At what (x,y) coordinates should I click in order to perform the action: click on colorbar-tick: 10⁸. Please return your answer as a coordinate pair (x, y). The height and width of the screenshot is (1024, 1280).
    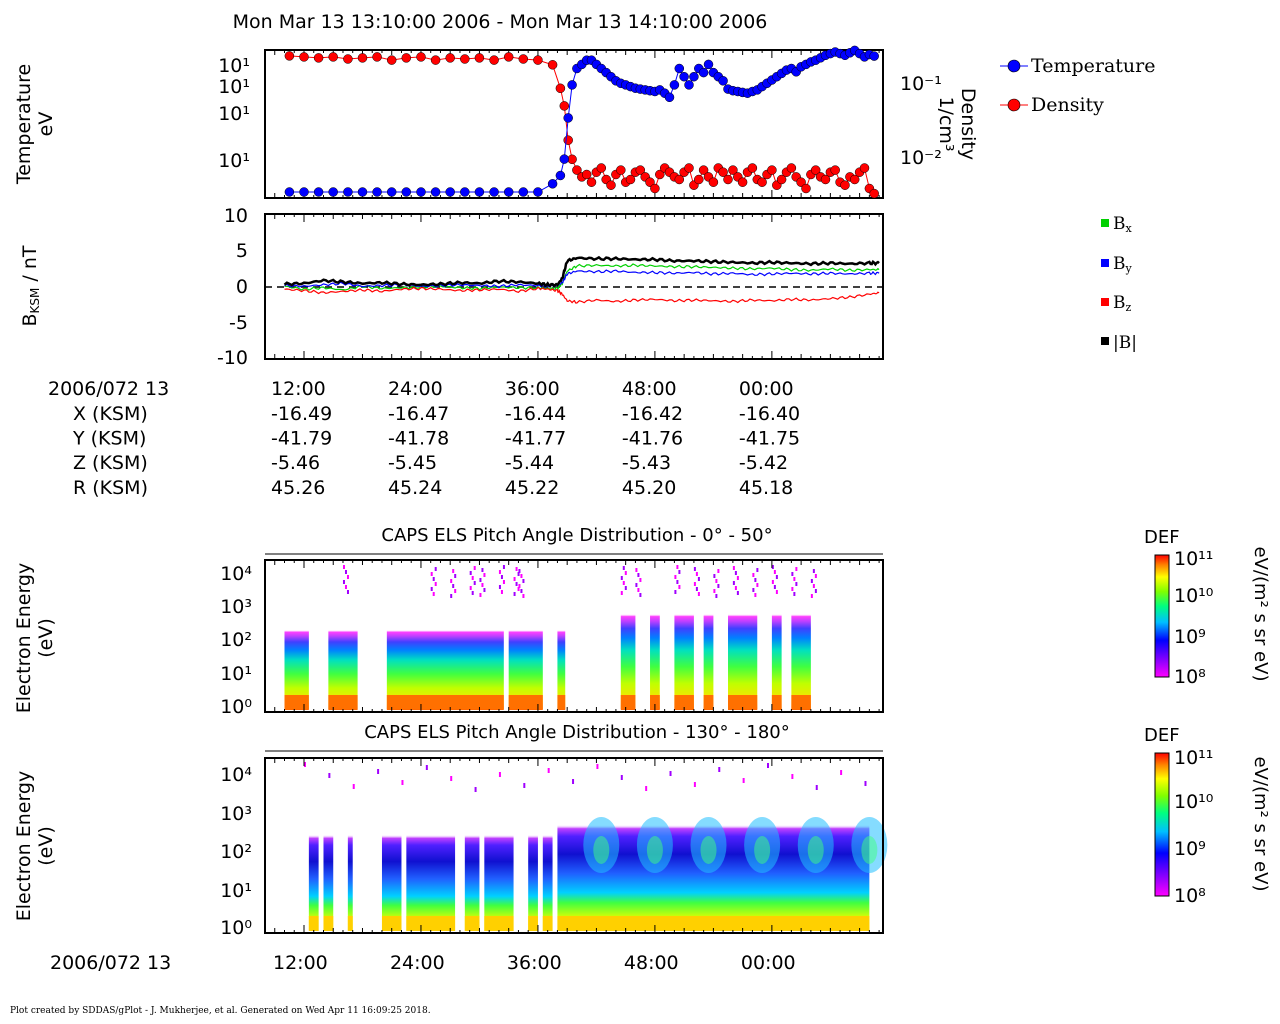
    Looking at the image, I should click on (1190, 677).